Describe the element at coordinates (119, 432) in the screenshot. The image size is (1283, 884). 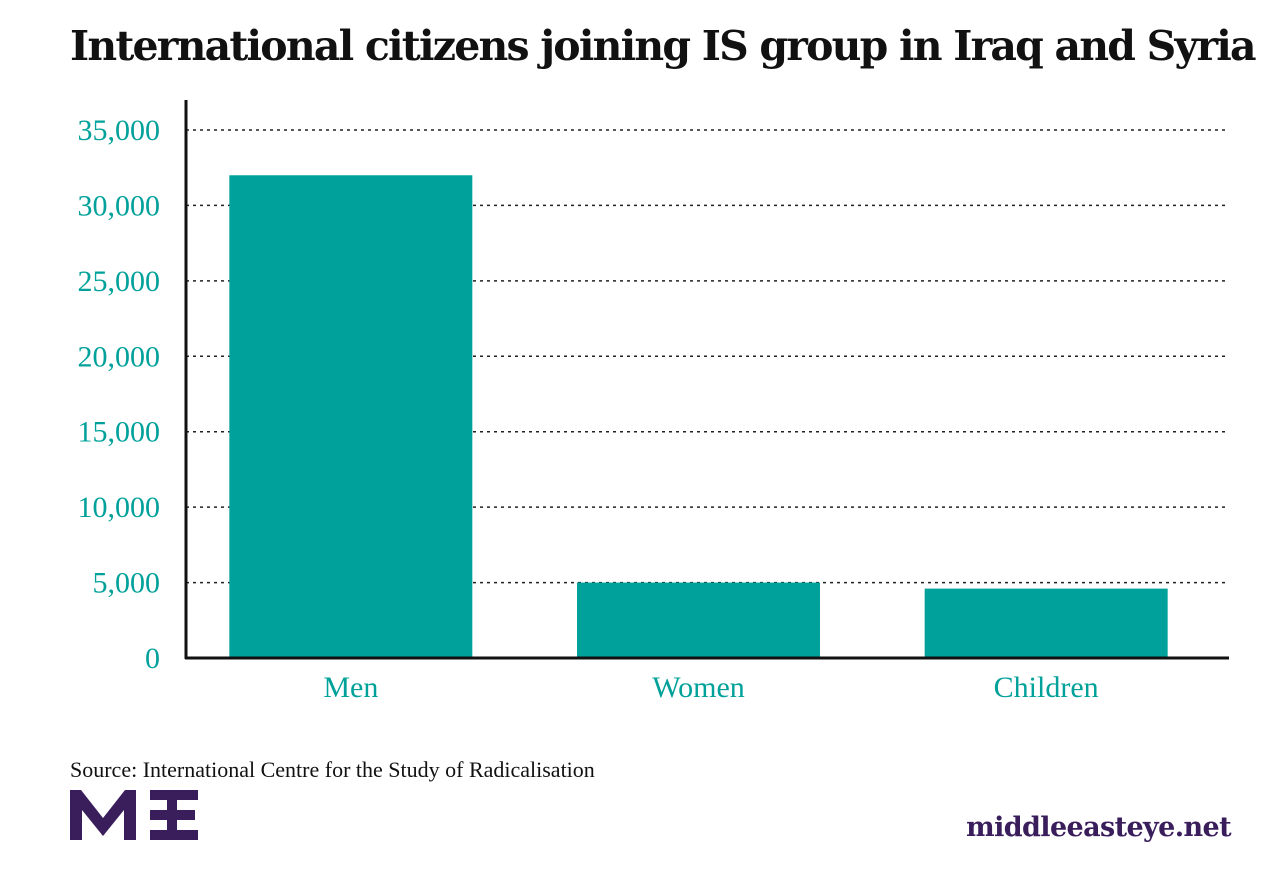
I see `y-tick-label: 15,000` at that location.